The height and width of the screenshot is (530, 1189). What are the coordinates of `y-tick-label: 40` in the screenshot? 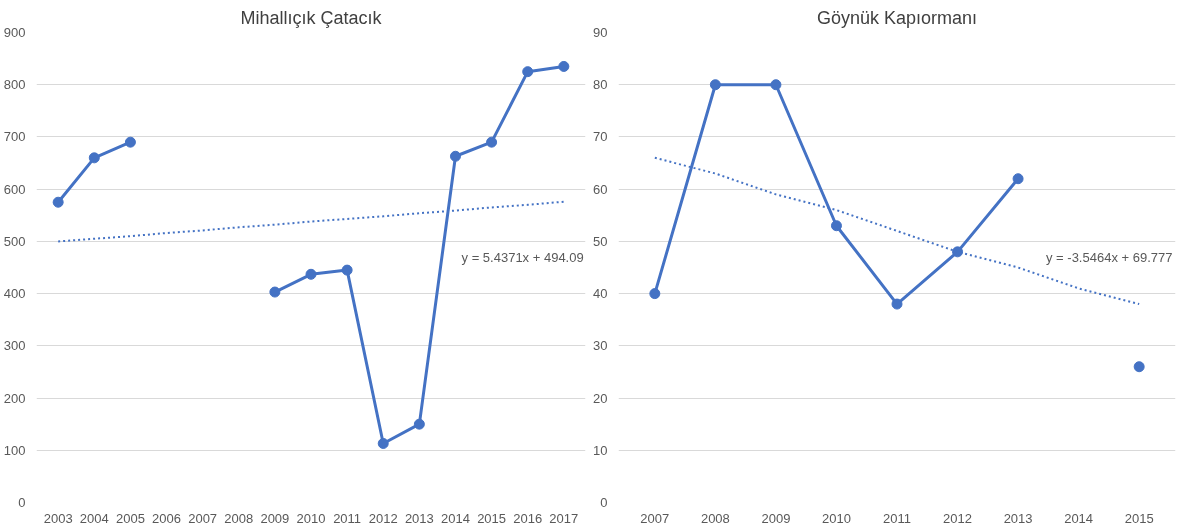 It's located at (600, 294).